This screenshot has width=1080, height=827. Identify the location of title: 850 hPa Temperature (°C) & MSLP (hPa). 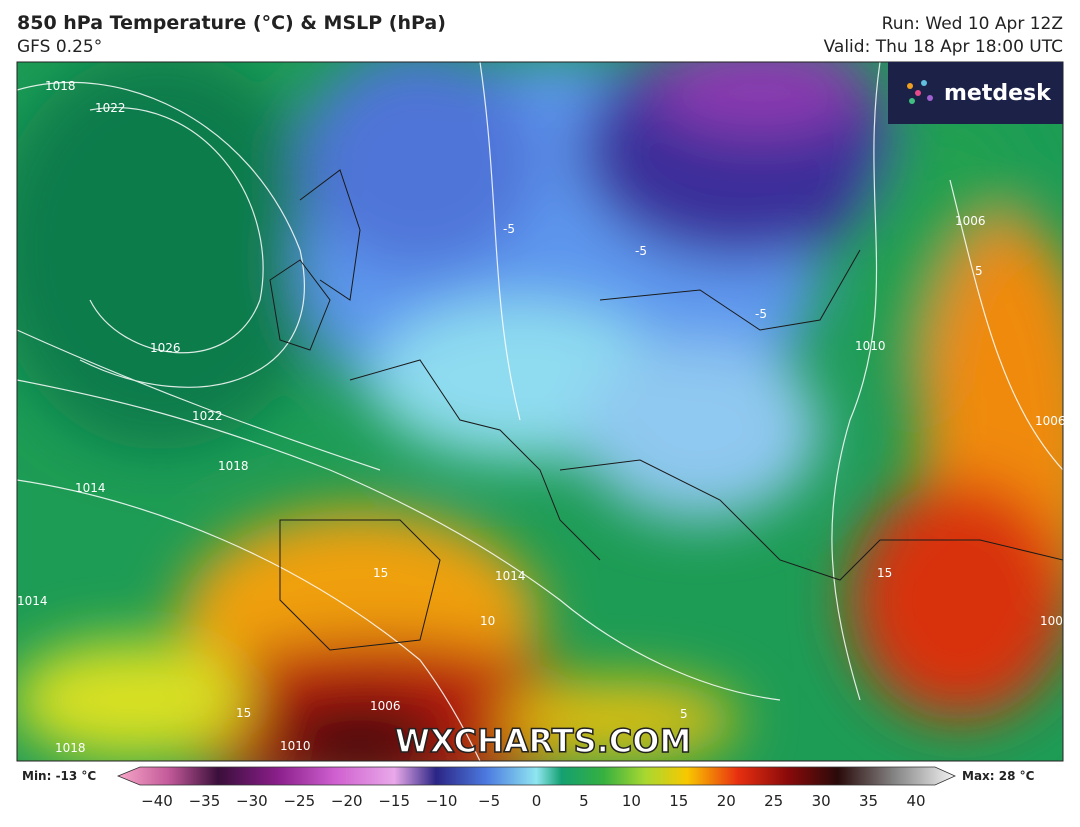
(231, 23).